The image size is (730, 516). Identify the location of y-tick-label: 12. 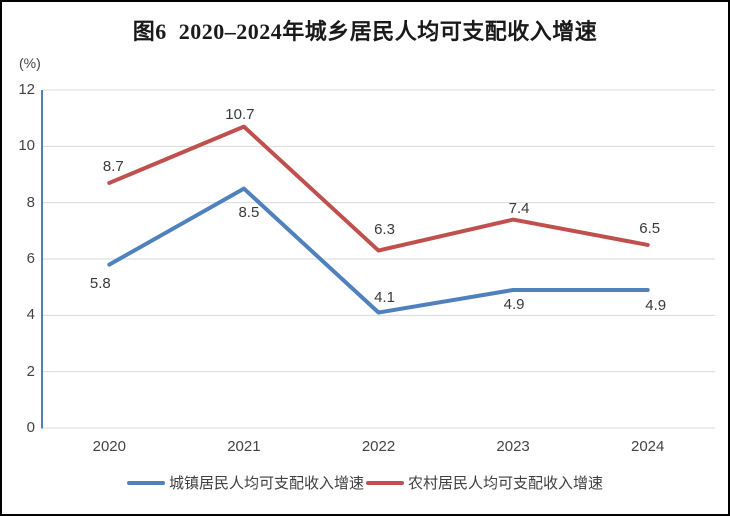
(26, 89).